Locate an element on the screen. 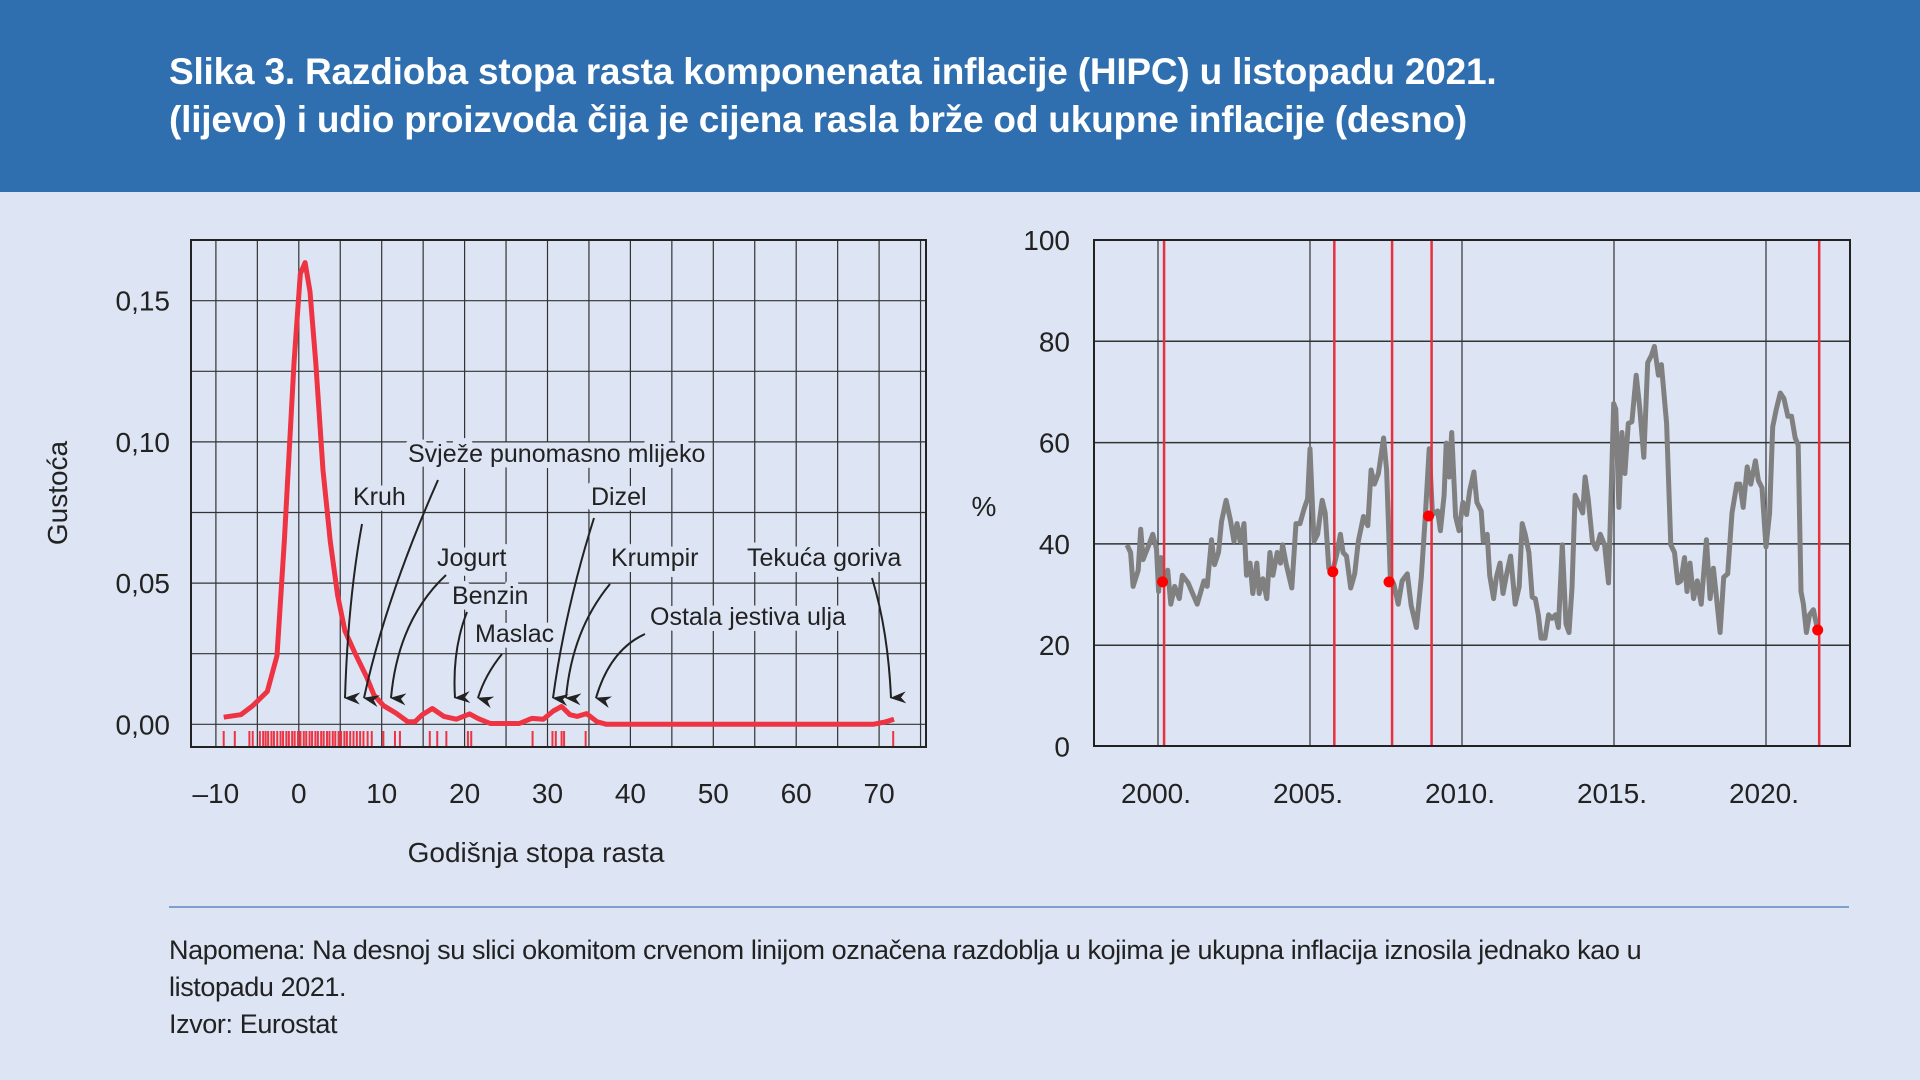  y-tick-label: 0,15 is located at coordinates (143, 301).